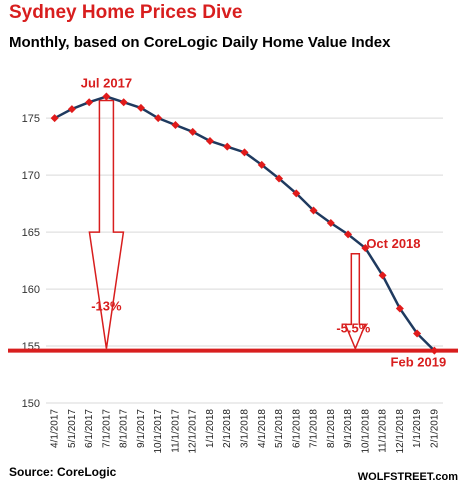  I want to click on y-tick-label: 170, so click(31, 176).